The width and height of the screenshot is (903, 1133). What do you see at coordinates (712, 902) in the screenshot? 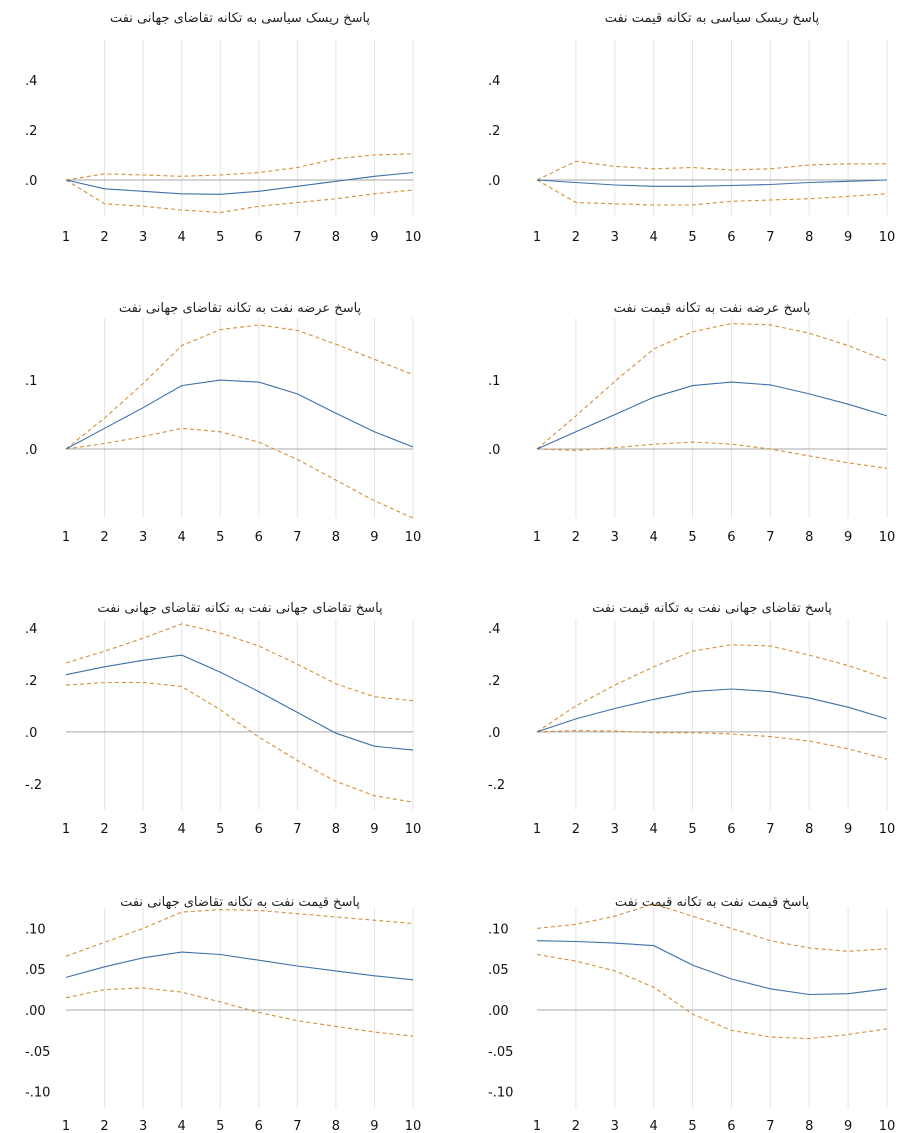
I see `panel-title: پاسخ قیمت نفت به تکانه قیمت نفت` at bounding box center [712, 902].